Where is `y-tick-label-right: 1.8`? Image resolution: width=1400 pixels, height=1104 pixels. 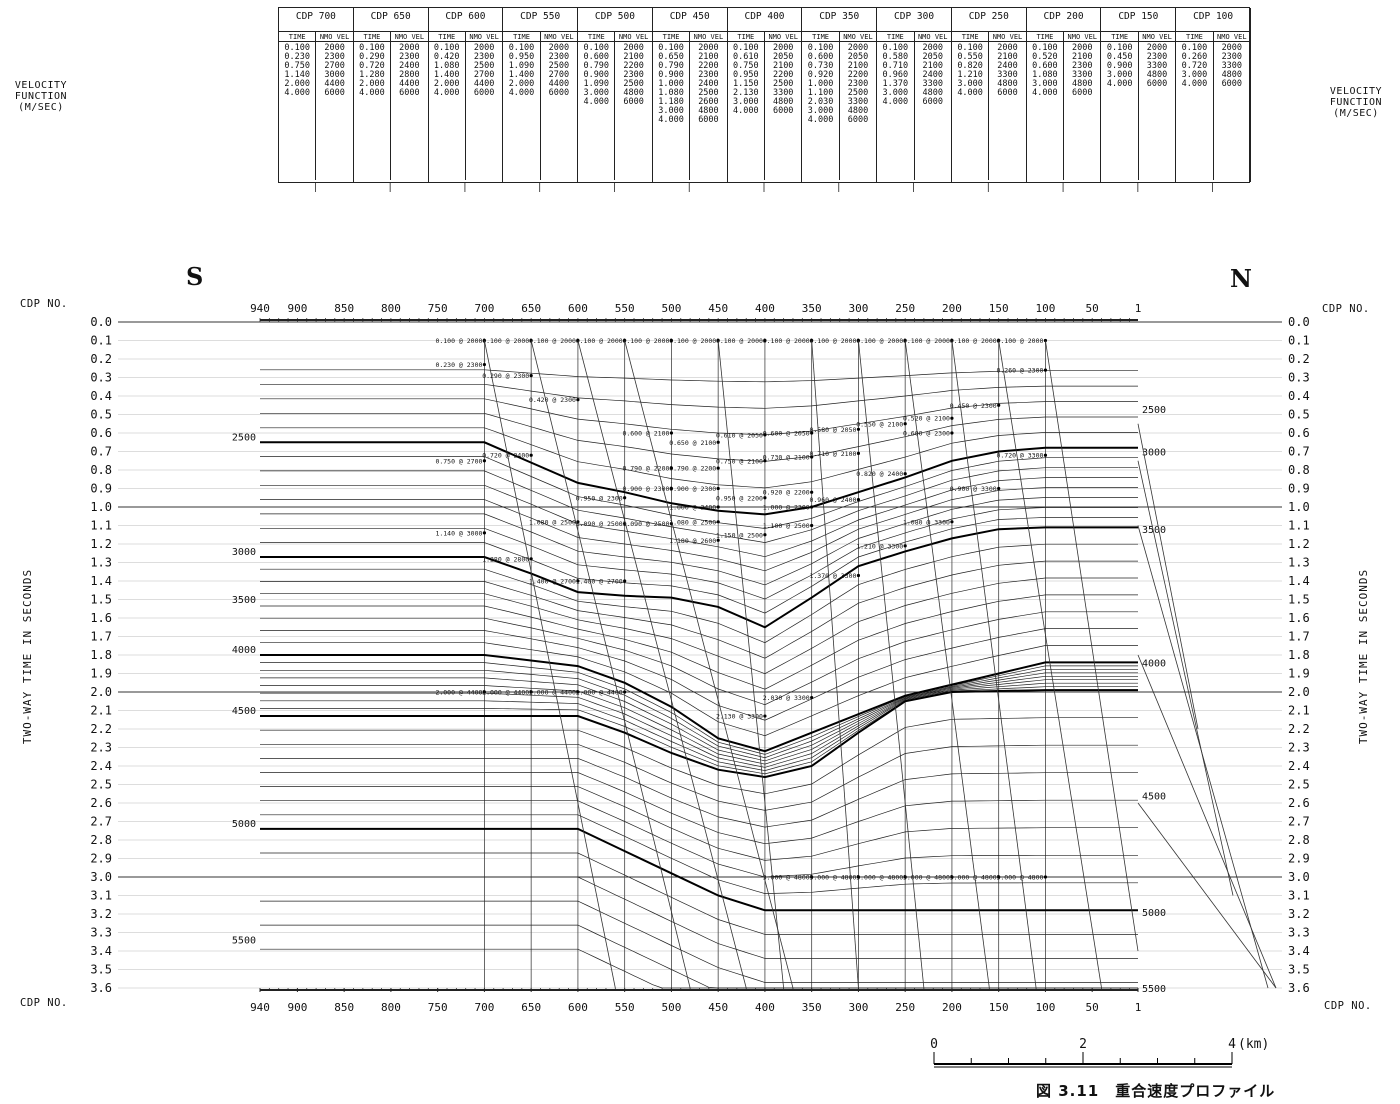 y-tick-label-right: 1.8 is located at coordinates (1299, 655).